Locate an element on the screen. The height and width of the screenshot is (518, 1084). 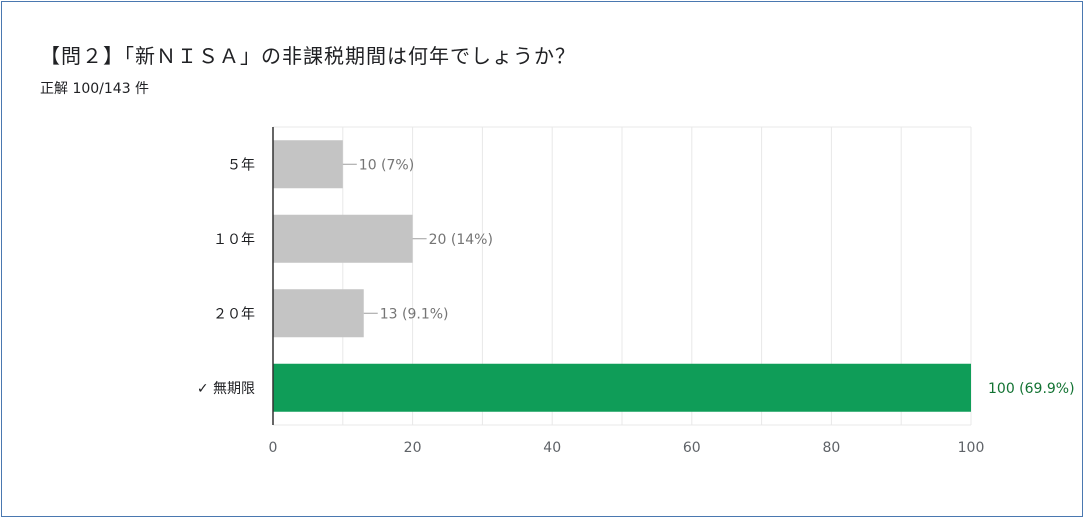
category-label: ５年 is located at coordinates (241, 165).